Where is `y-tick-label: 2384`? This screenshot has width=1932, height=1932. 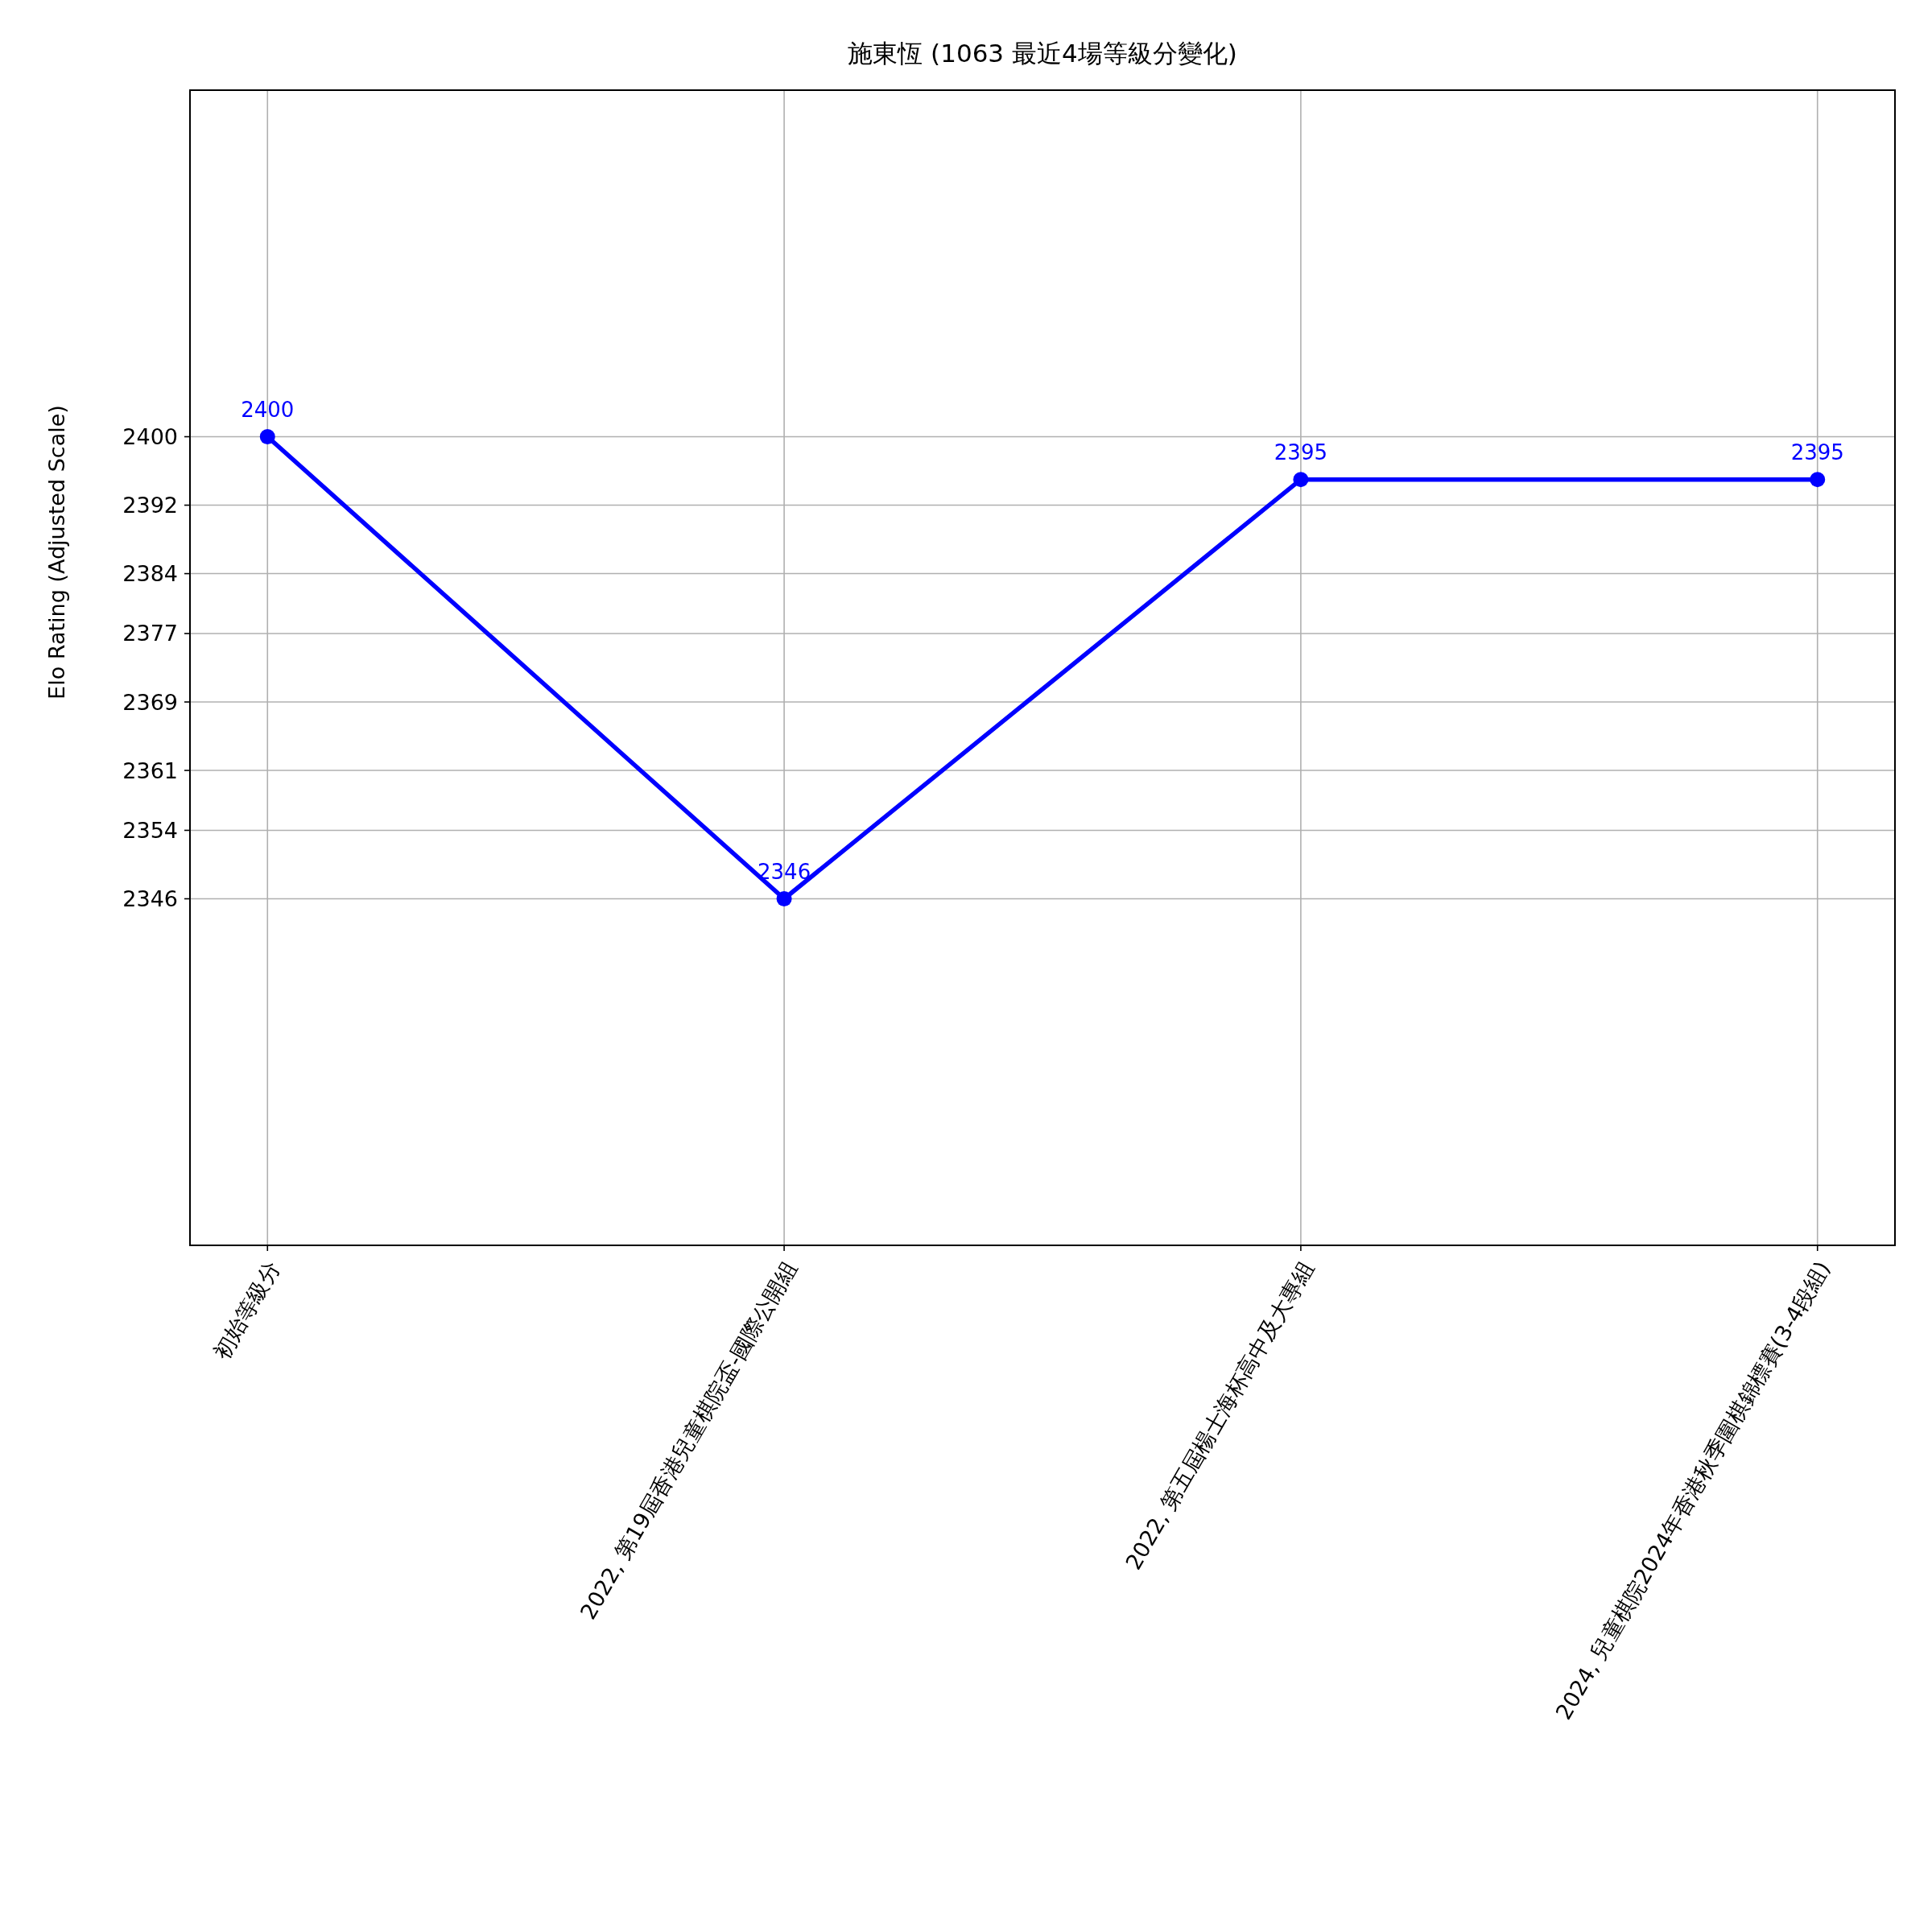 y-tick-label: 2384 is located at coordinates (150, 574).